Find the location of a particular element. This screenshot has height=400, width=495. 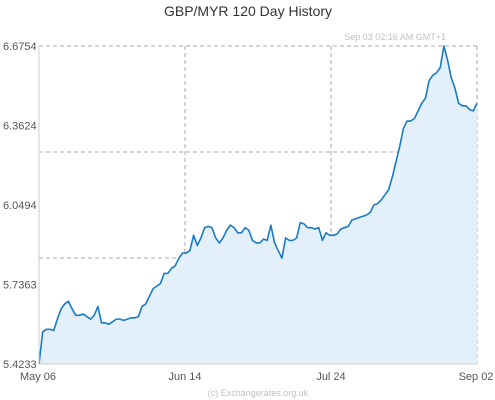

x-tick-label: Sep 02 is located at coordinates (476, 377).